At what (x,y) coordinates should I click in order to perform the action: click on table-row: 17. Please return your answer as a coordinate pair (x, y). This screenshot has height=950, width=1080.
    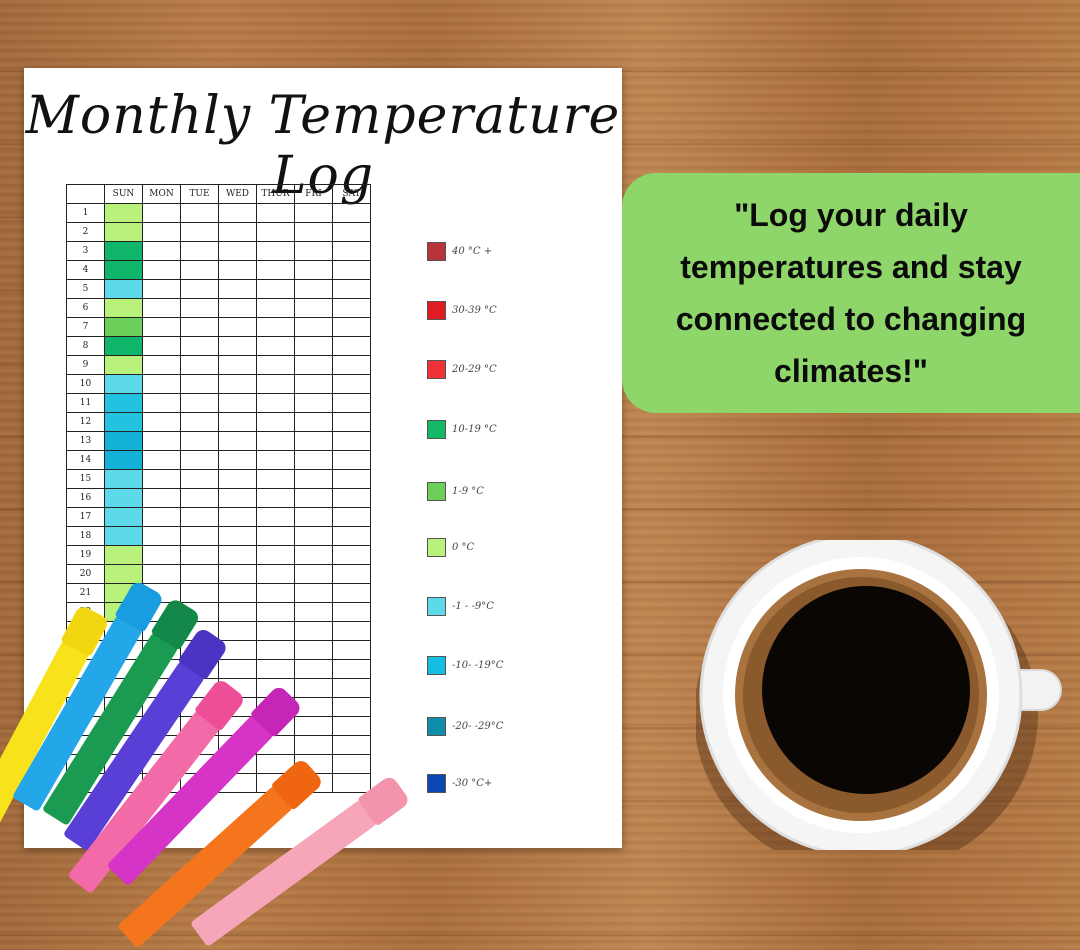
    Looking at the image, I should click on (218, 517).